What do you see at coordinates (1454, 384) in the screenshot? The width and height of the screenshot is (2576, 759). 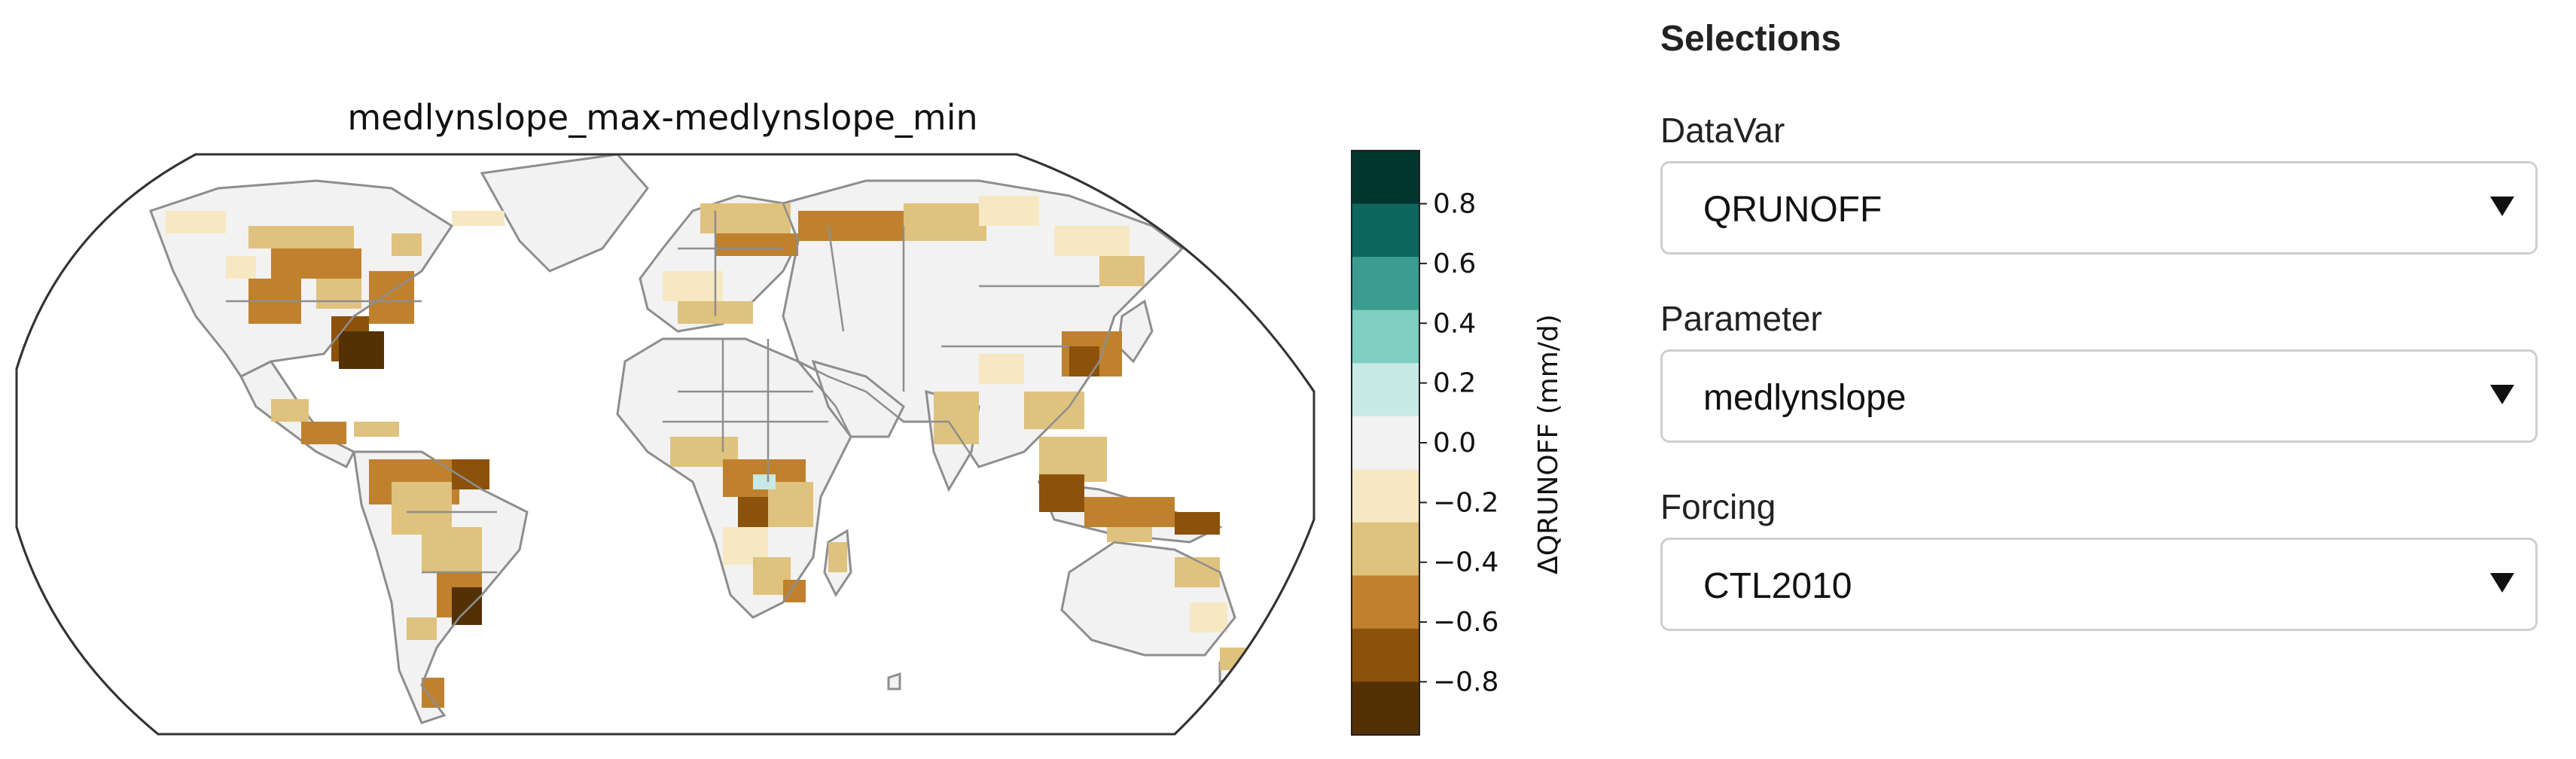 I see `colorbar-tick-label: 0.2` at bounding box center [1454, 384].